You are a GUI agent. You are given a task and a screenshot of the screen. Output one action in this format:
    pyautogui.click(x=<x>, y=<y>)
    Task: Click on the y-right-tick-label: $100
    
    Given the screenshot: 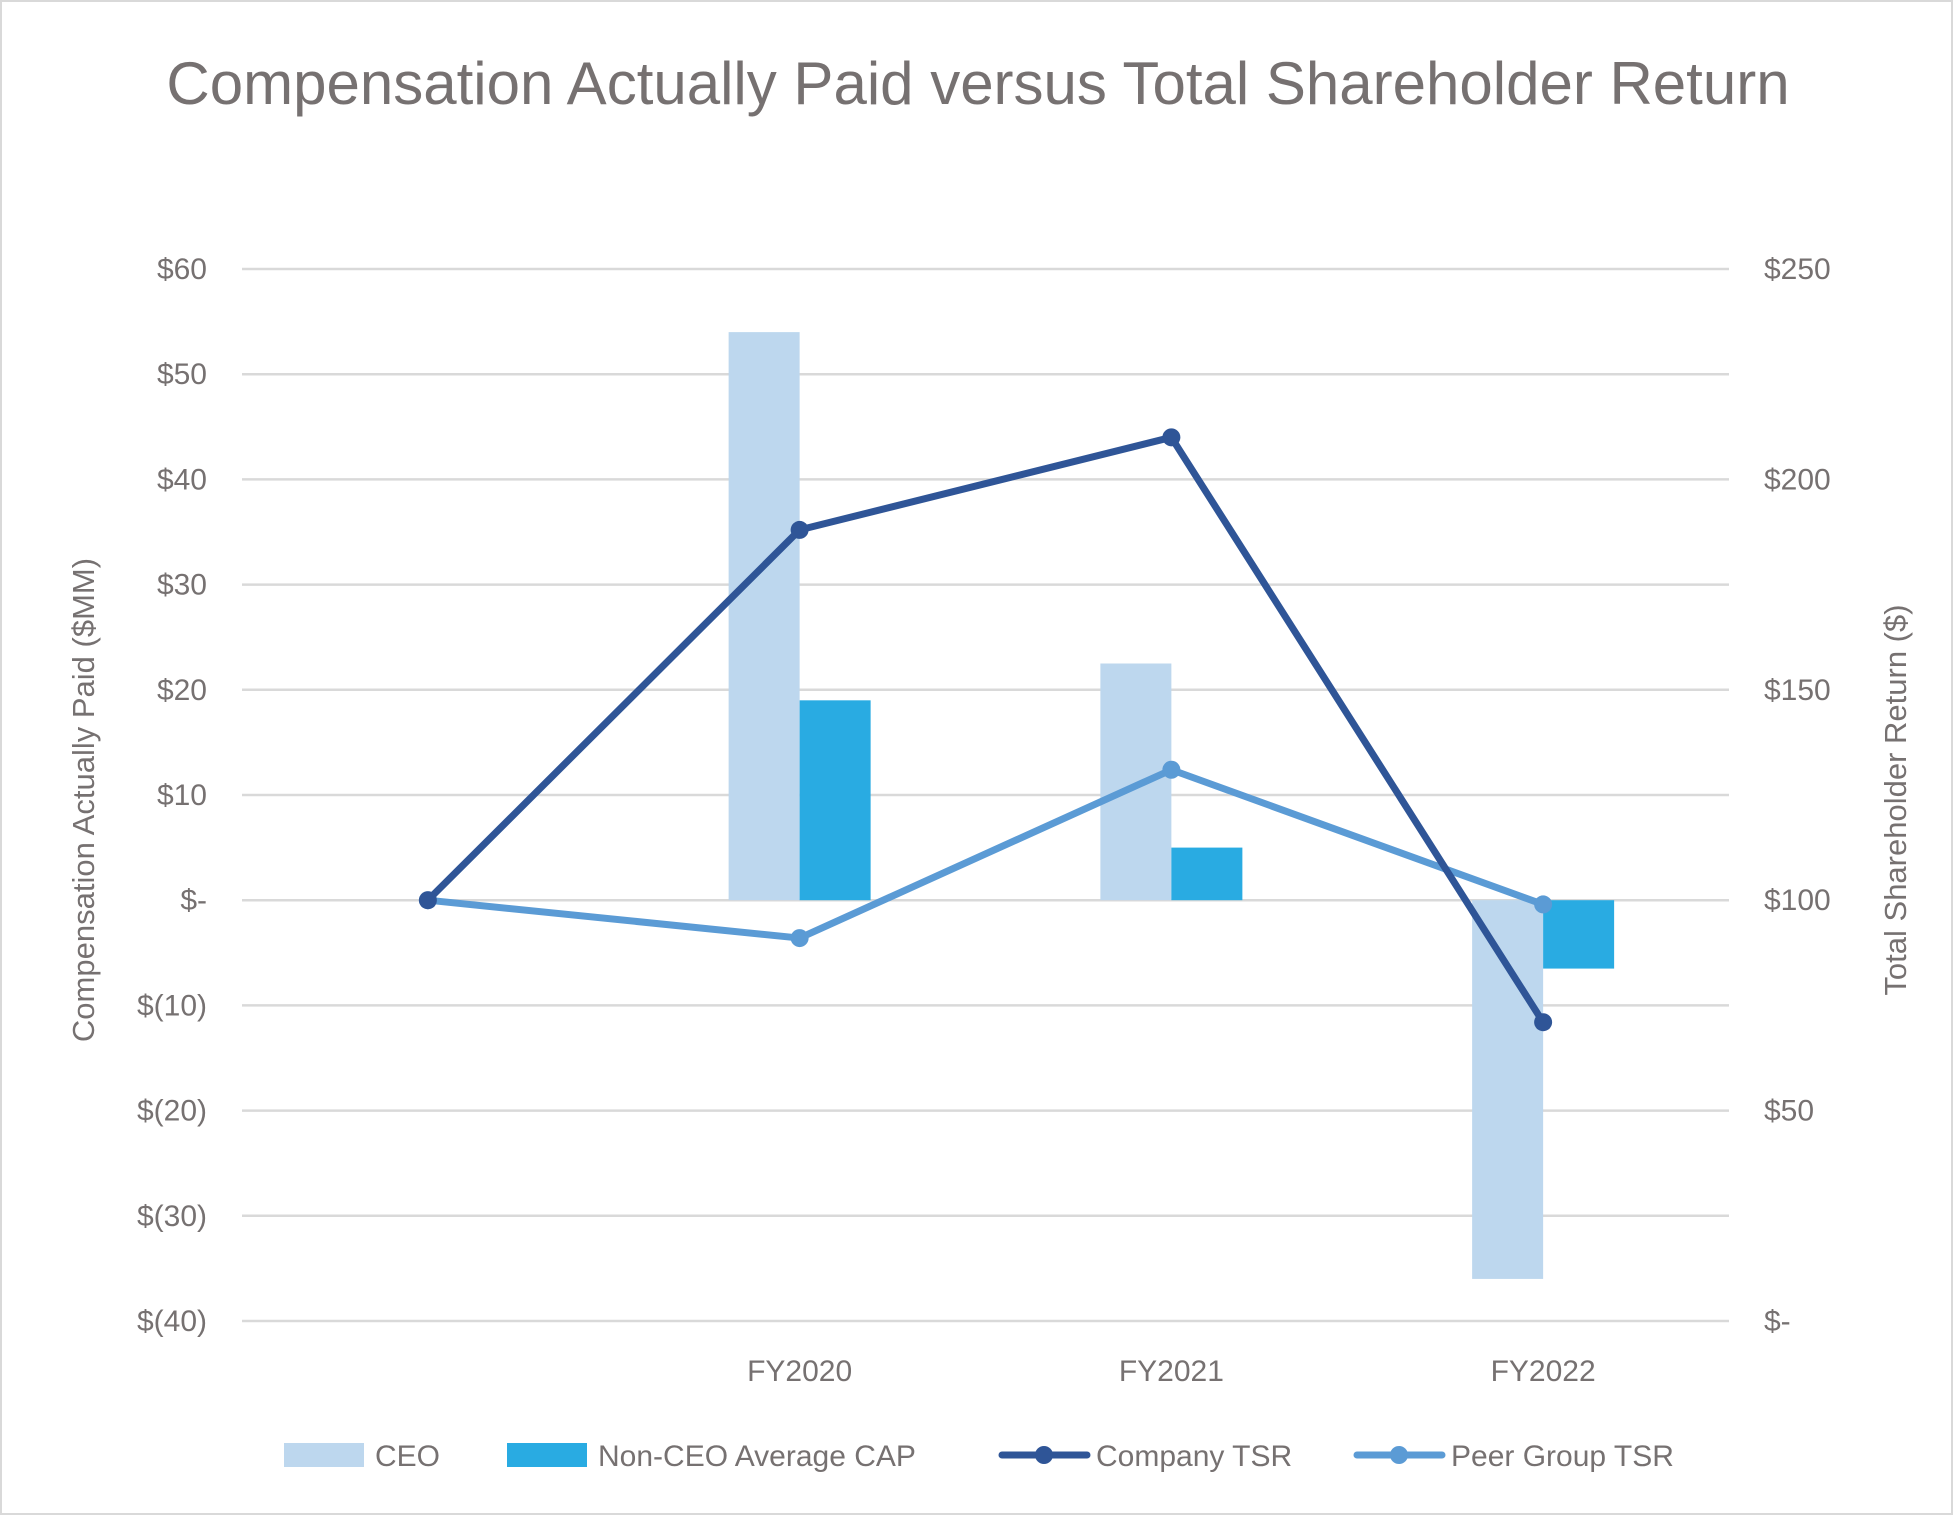 What is the action you would take?
    pyautogui.click(x=1797, y=900)
    